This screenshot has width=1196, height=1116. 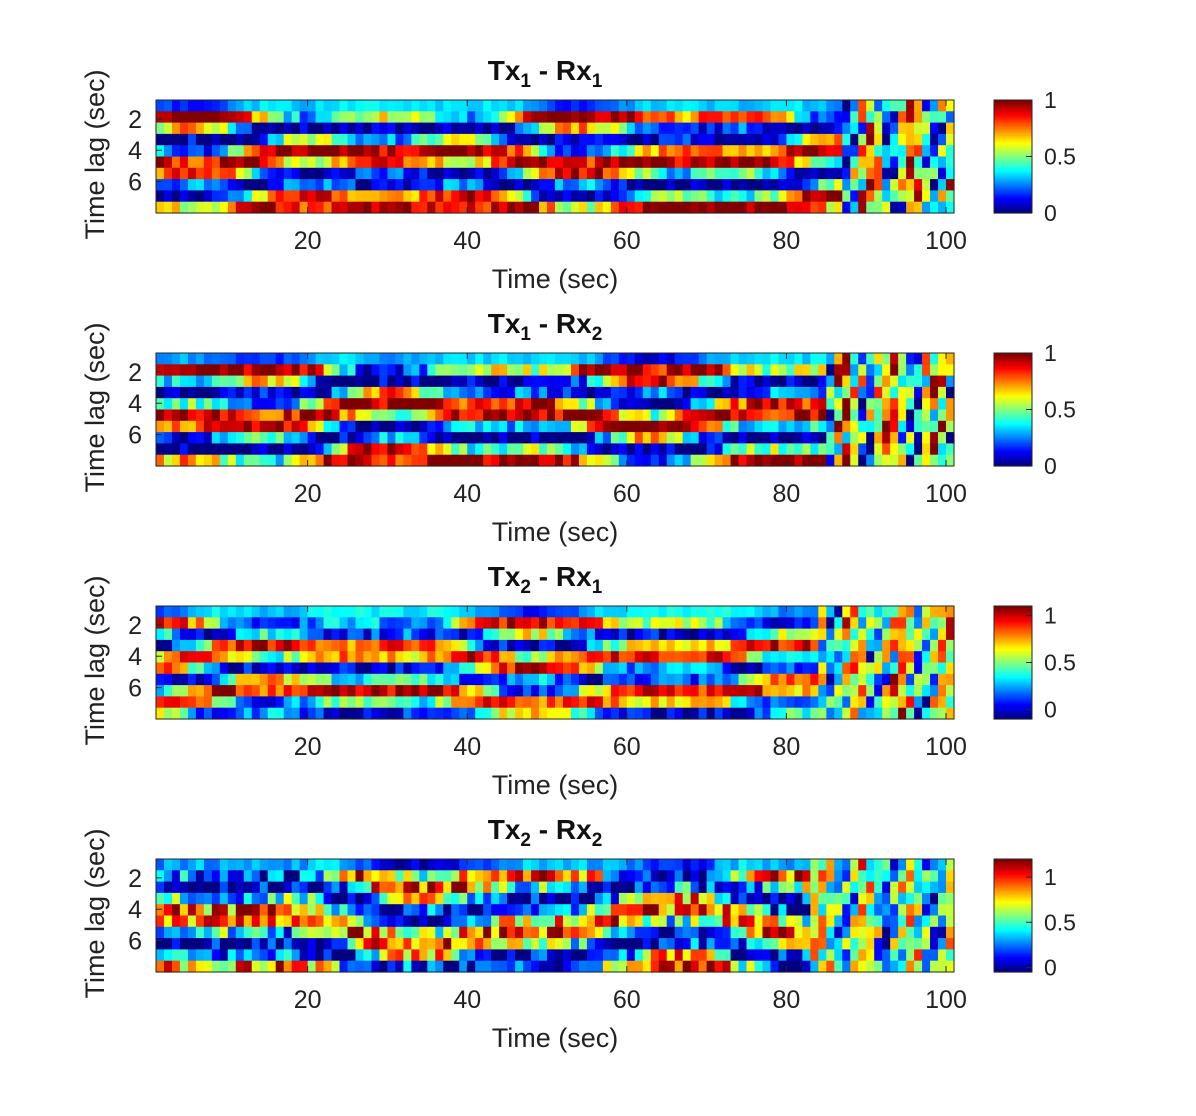 I want to click on x-tick-label: 80, so click(x=787, y=494).